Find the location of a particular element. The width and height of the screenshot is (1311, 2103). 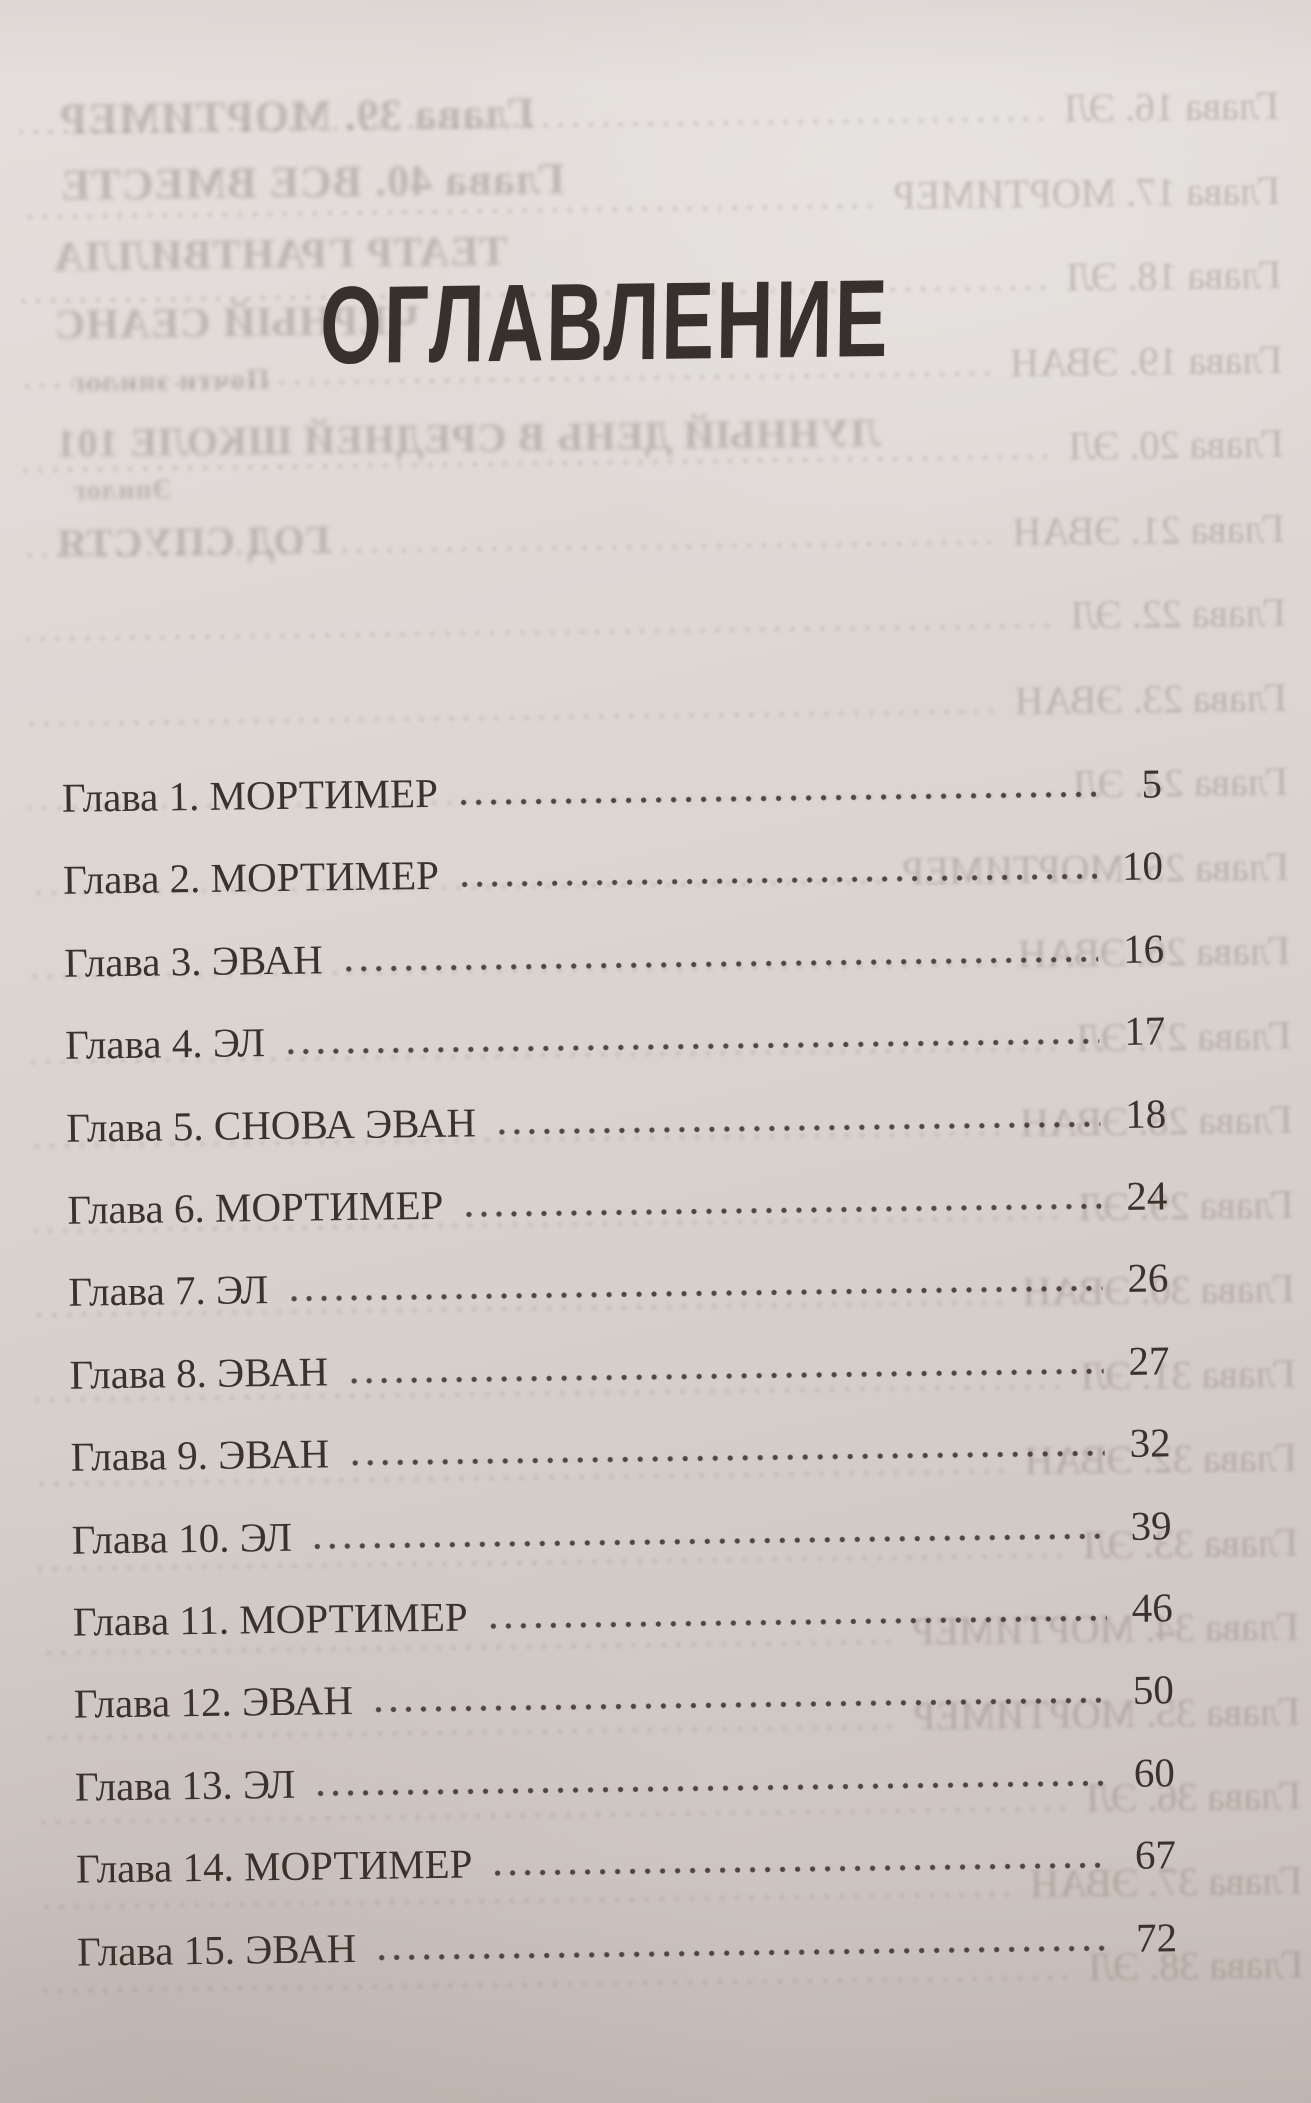

toc-entry-page: 17 is located at coordinates (1144, 1031).